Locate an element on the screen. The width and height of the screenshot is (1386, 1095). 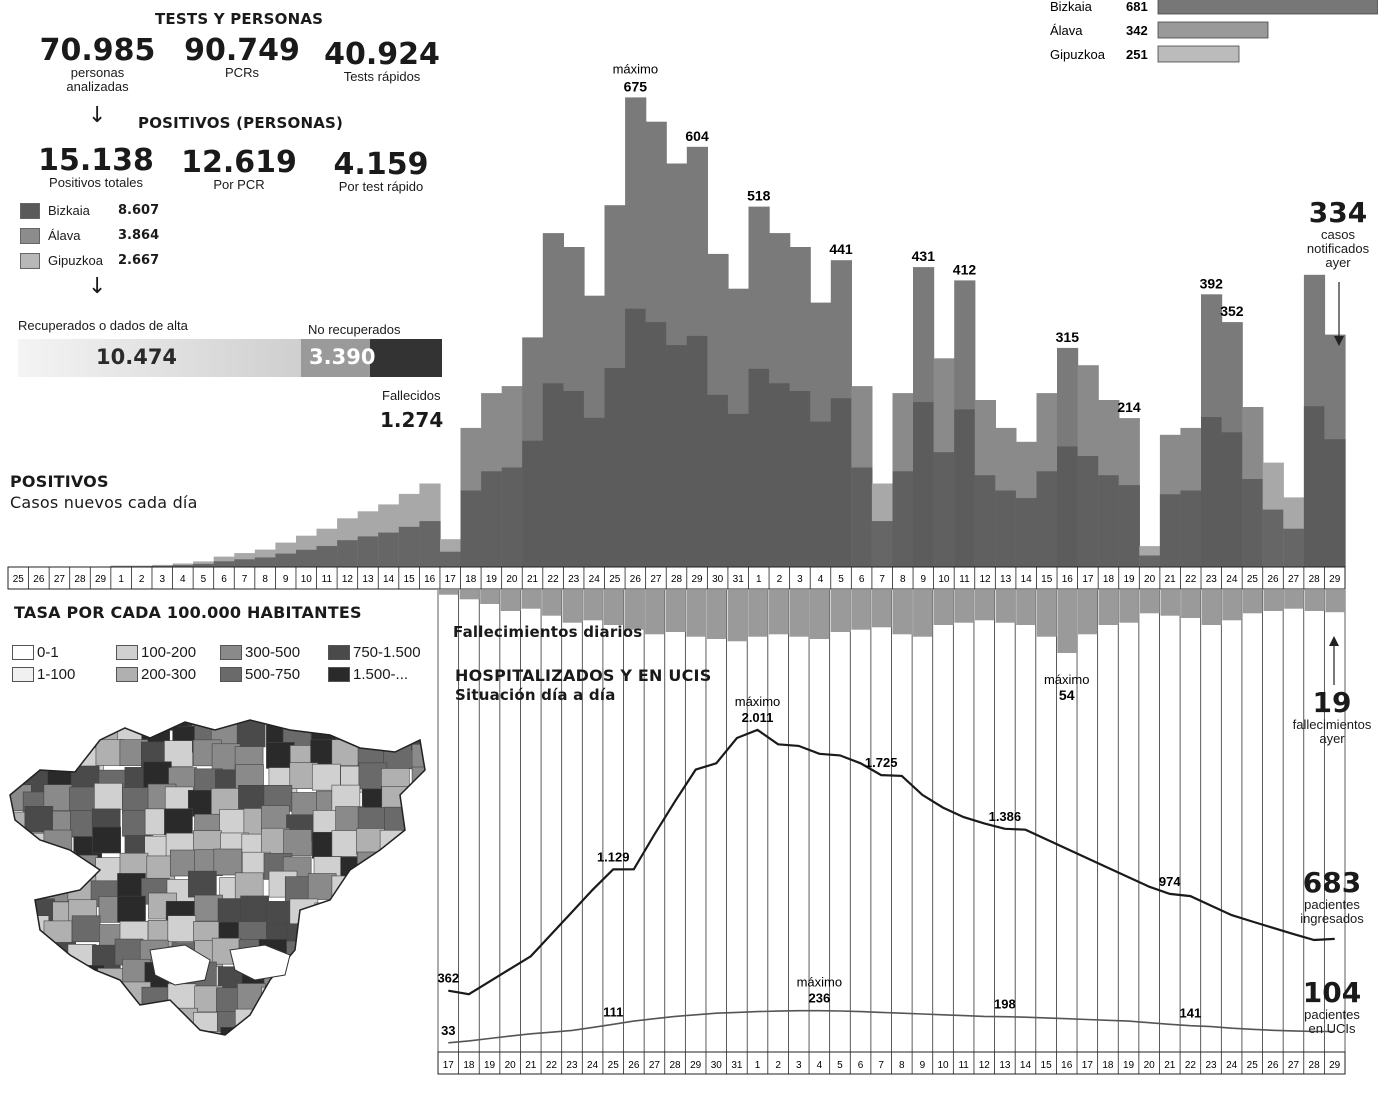
bizkaia-swatch is located at coordinates (30, 210).